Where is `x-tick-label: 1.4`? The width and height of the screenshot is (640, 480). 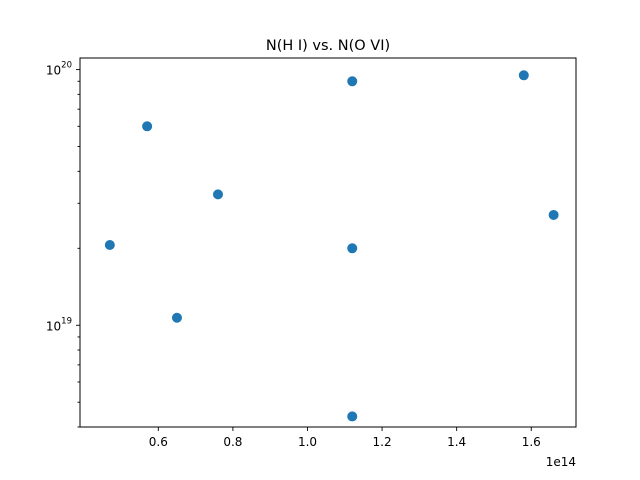
x-tick-label: 1.4 is located at coordinates (456, 442).